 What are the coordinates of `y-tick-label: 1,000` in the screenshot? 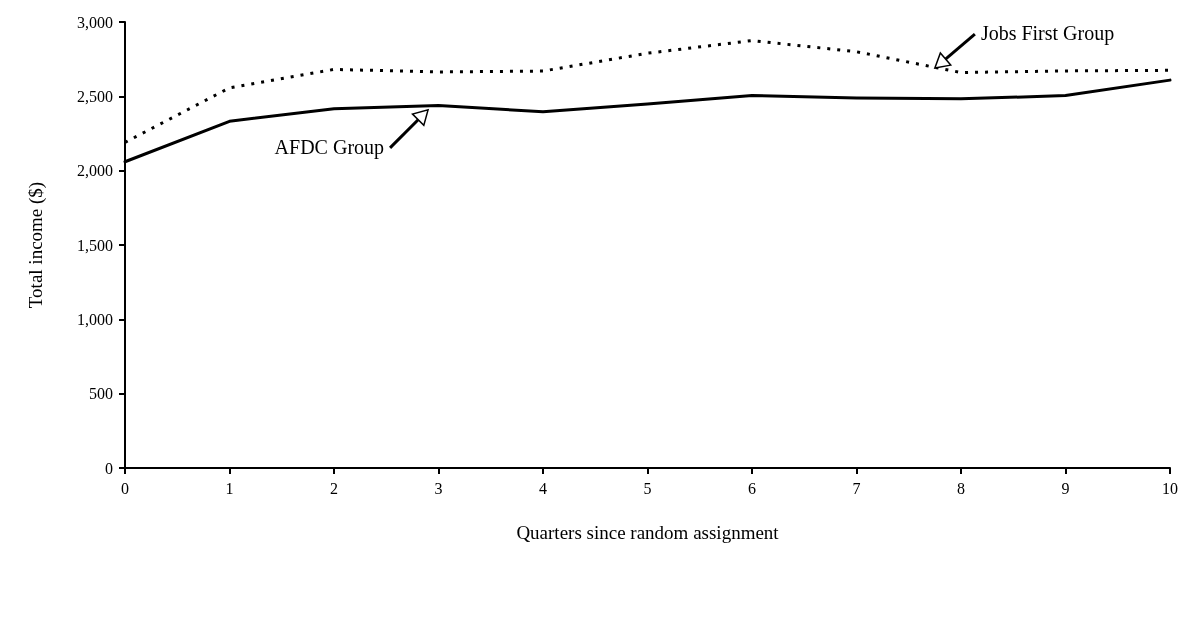 It's located at (95, 319).